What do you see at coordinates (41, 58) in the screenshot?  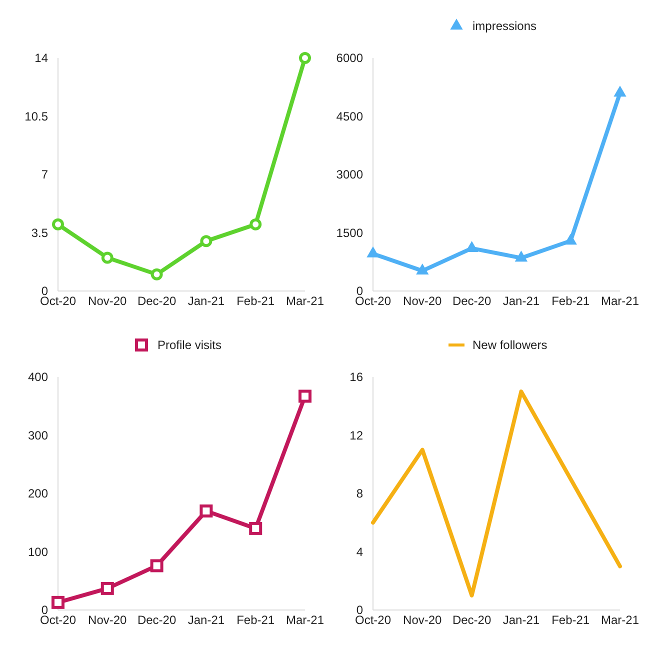 I see `y-tick-label: 14` at bounding box center [41, 58].